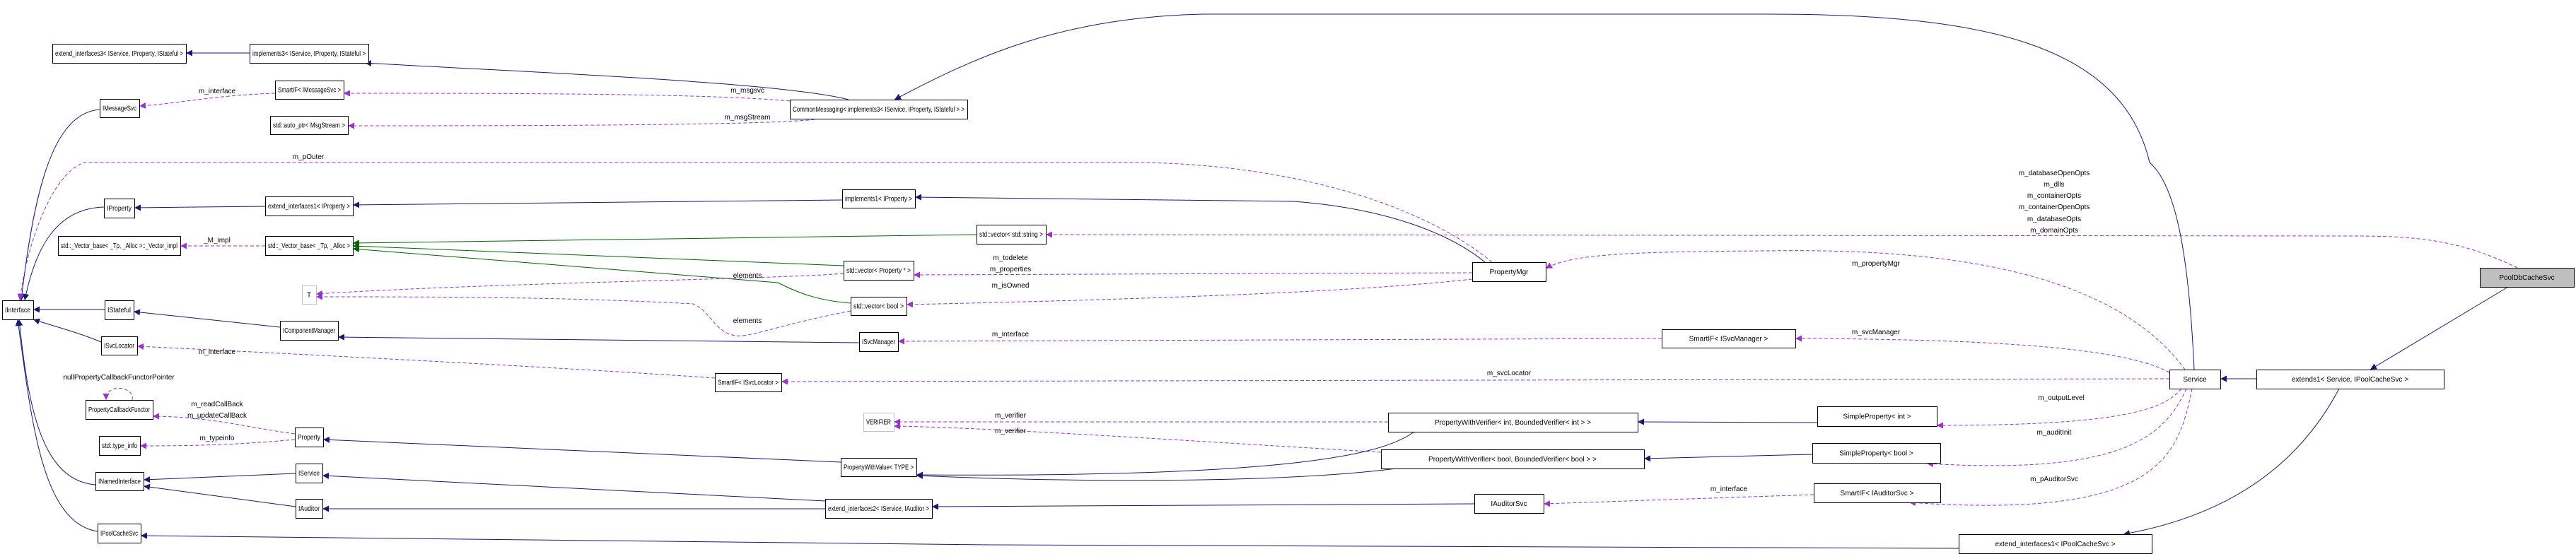  Describe the element at coordinates (120, 108) in the screenshot. I see `node-imessagesvc: IMessageSvc` at that location.